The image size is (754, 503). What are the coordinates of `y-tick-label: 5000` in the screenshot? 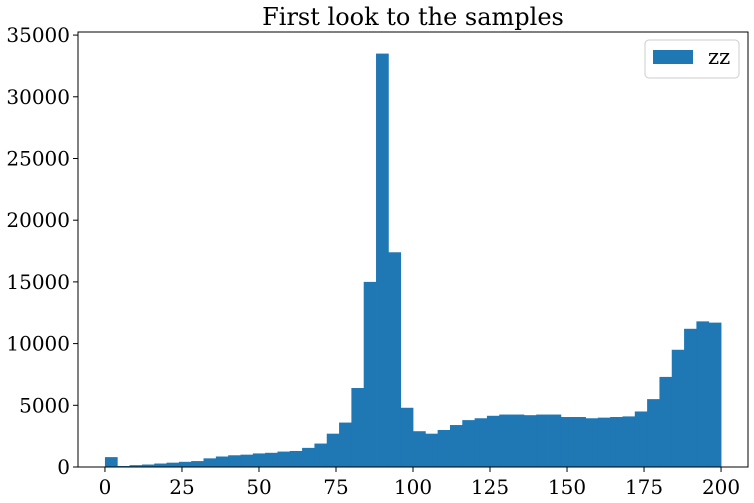 It's located at (44, 405).